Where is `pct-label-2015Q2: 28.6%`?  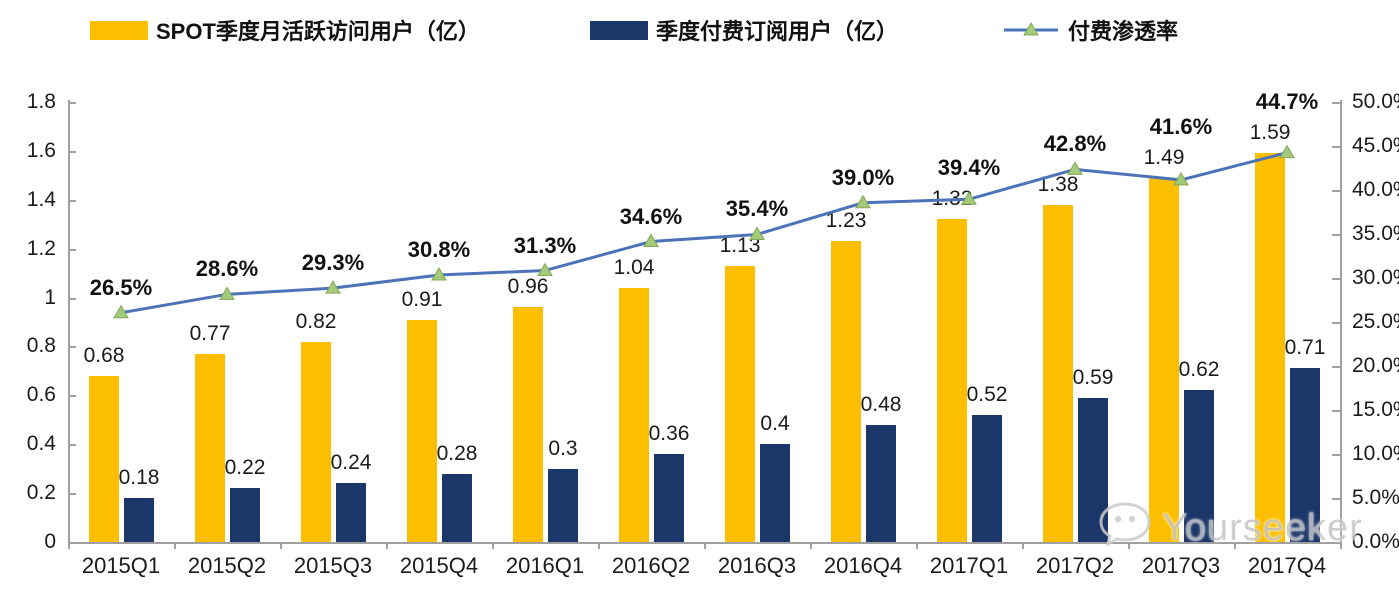 pct-label-2015Q2: 28.6% is located at coordinates (227, 269).